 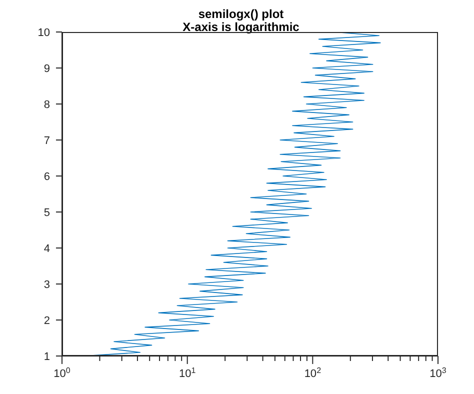 What do you see at coordinates (47, 249) in the screenshot?
I see `y-tick-label: 4` at bounding box center [47, 249].